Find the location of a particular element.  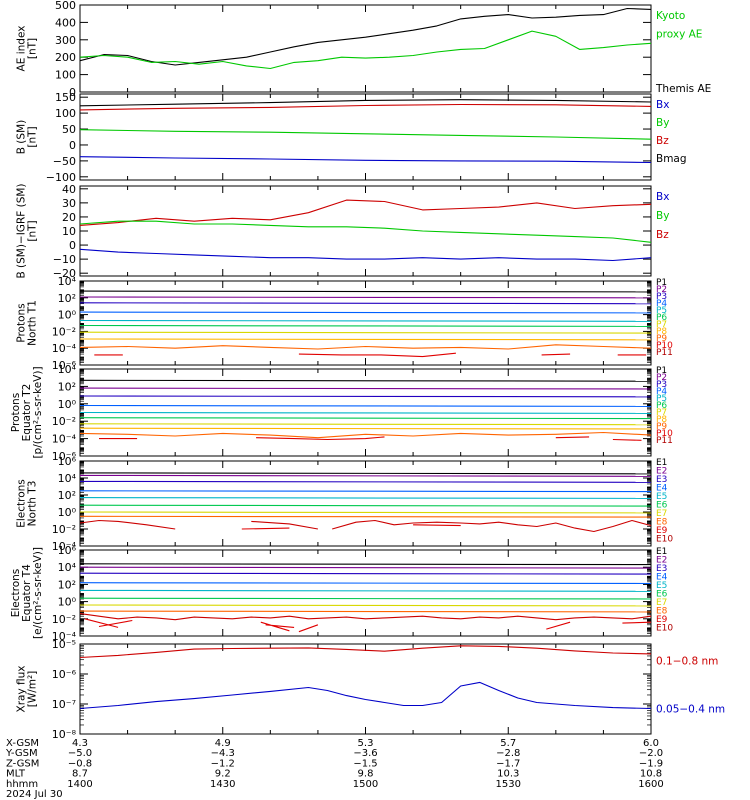

series-line-bx is located at coordinates (365, 255).